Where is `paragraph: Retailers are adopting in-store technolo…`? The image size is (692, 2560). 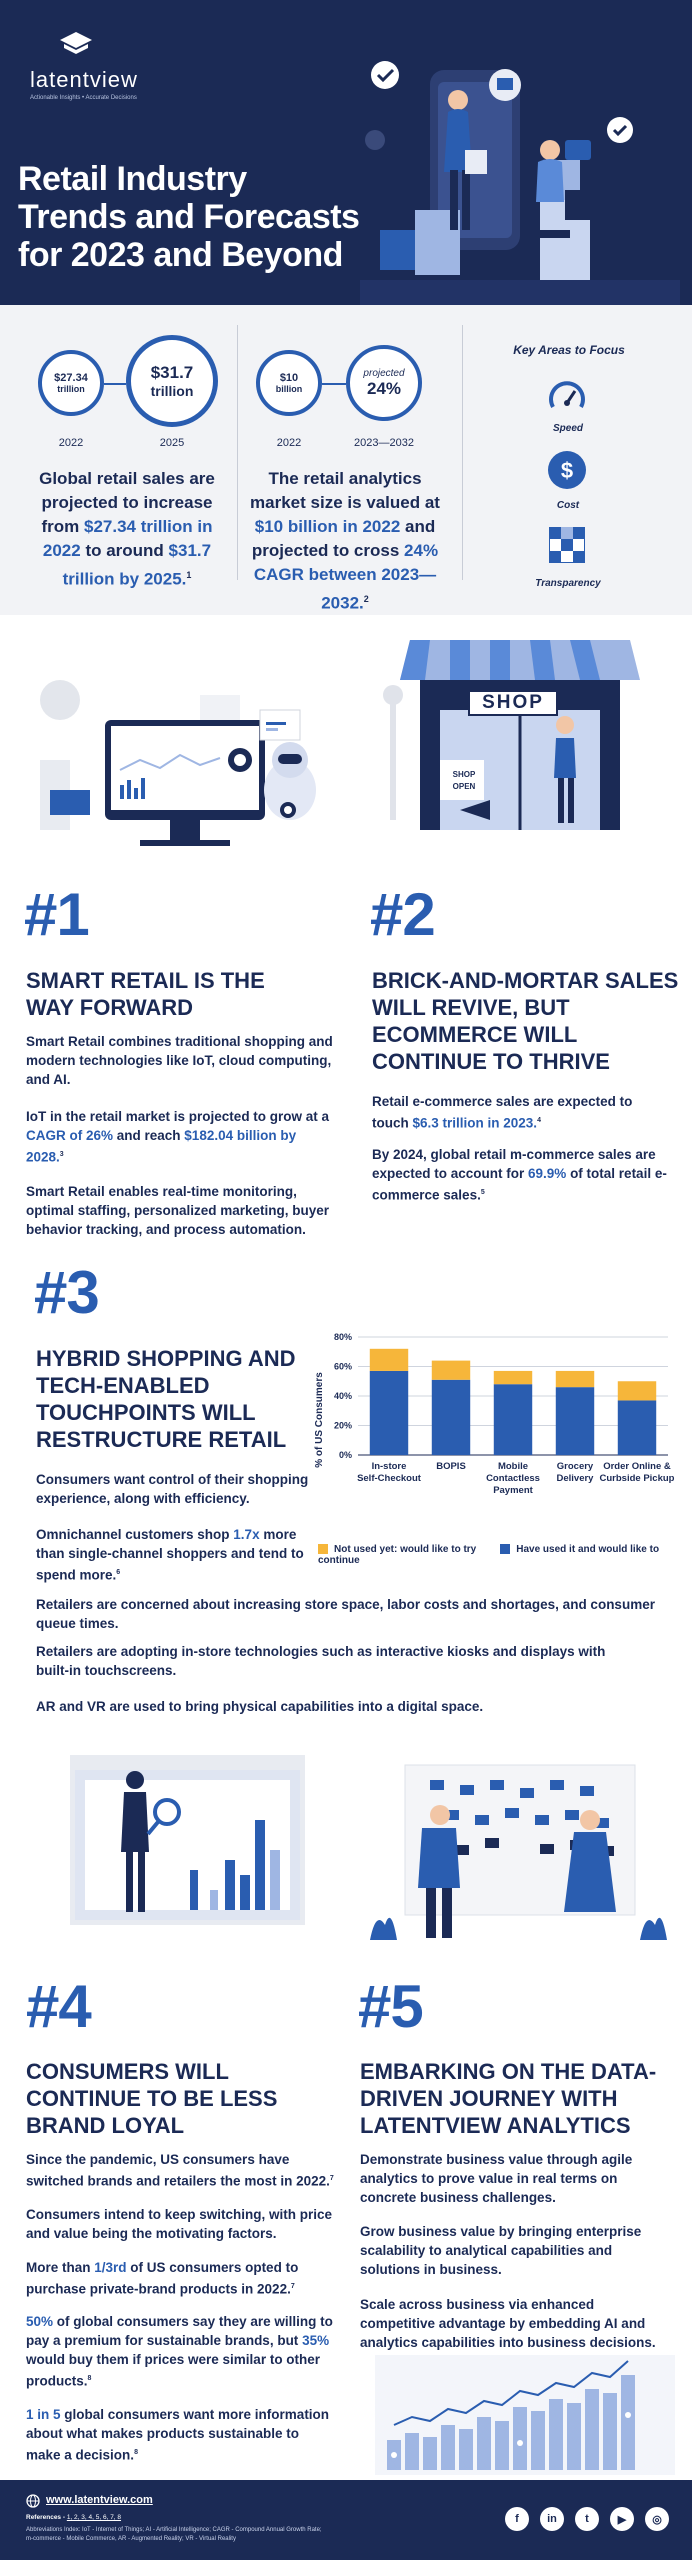 paragraph: Retailers are adopting in-store technolo… is located at coordinates (321, 1661).